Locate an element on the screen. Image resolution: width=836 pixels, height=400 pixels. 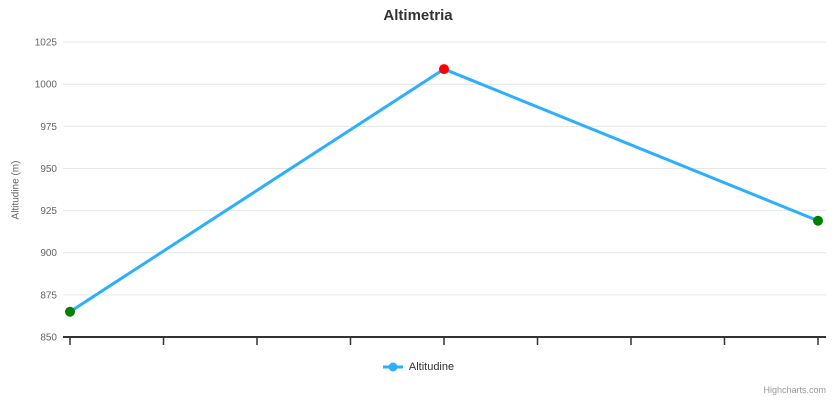
y-axis-label: 975 is located at coordinates (48, 127).